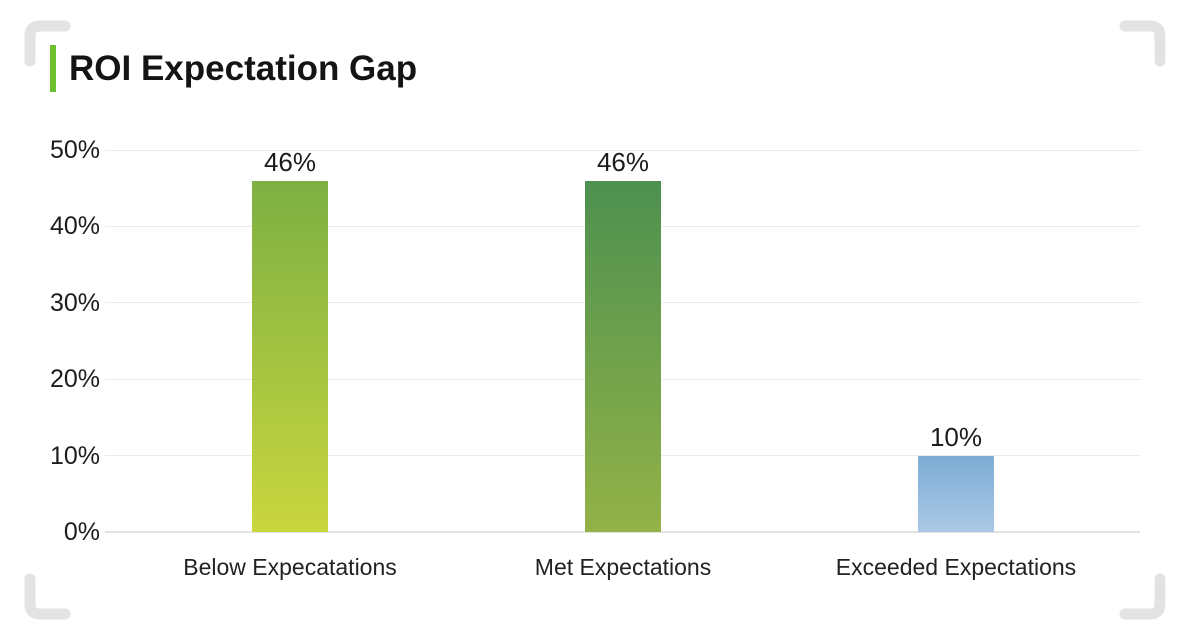  What do you see at coordinates (623, 567) in the screenshot?
I see `x-axis-category-label: Met Expectations` at bounding box center [623, 567].